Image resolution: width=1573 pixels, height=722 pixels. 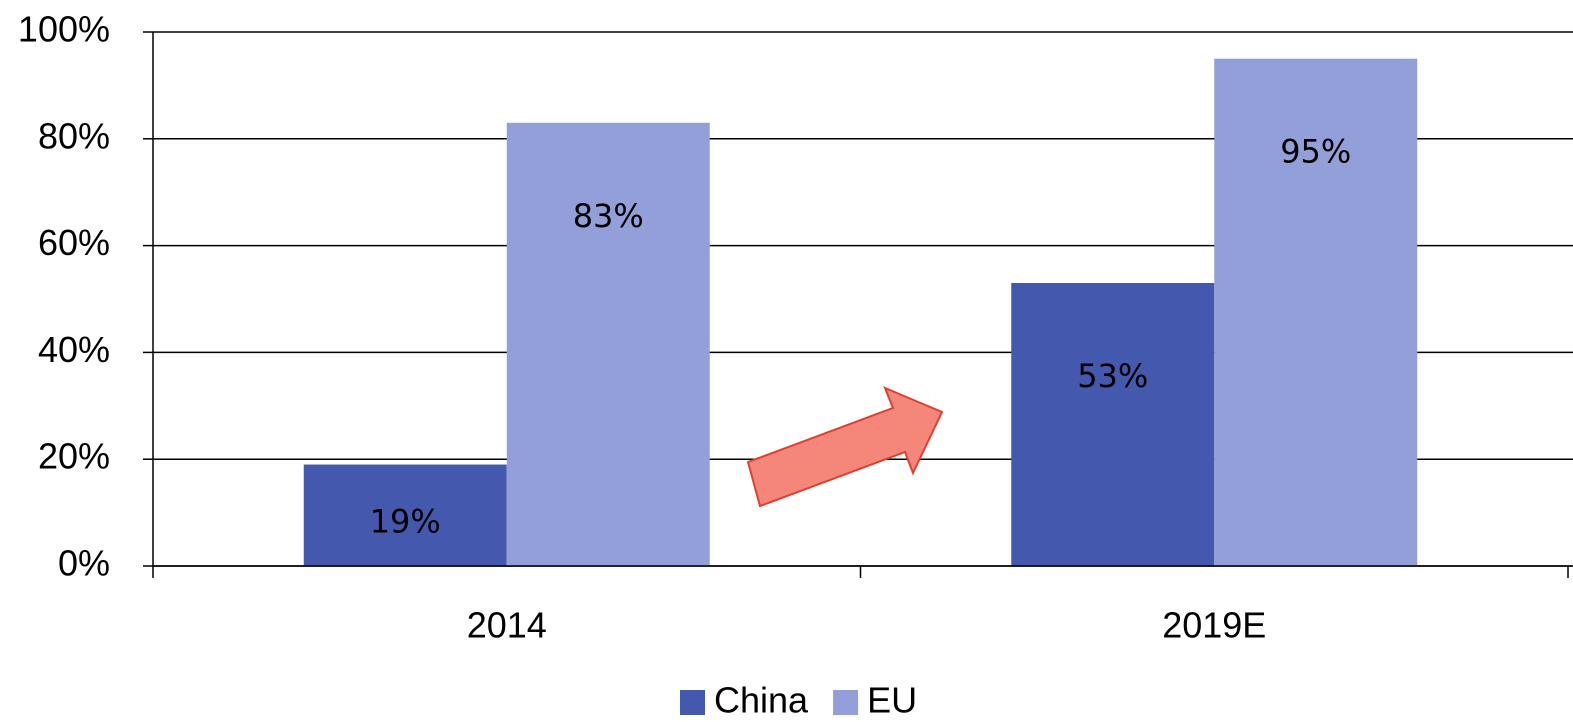 What do you see at coordinates (608, 216) in the screenshot?
I see `value-label: 83%` at bounding box center [608, 216].